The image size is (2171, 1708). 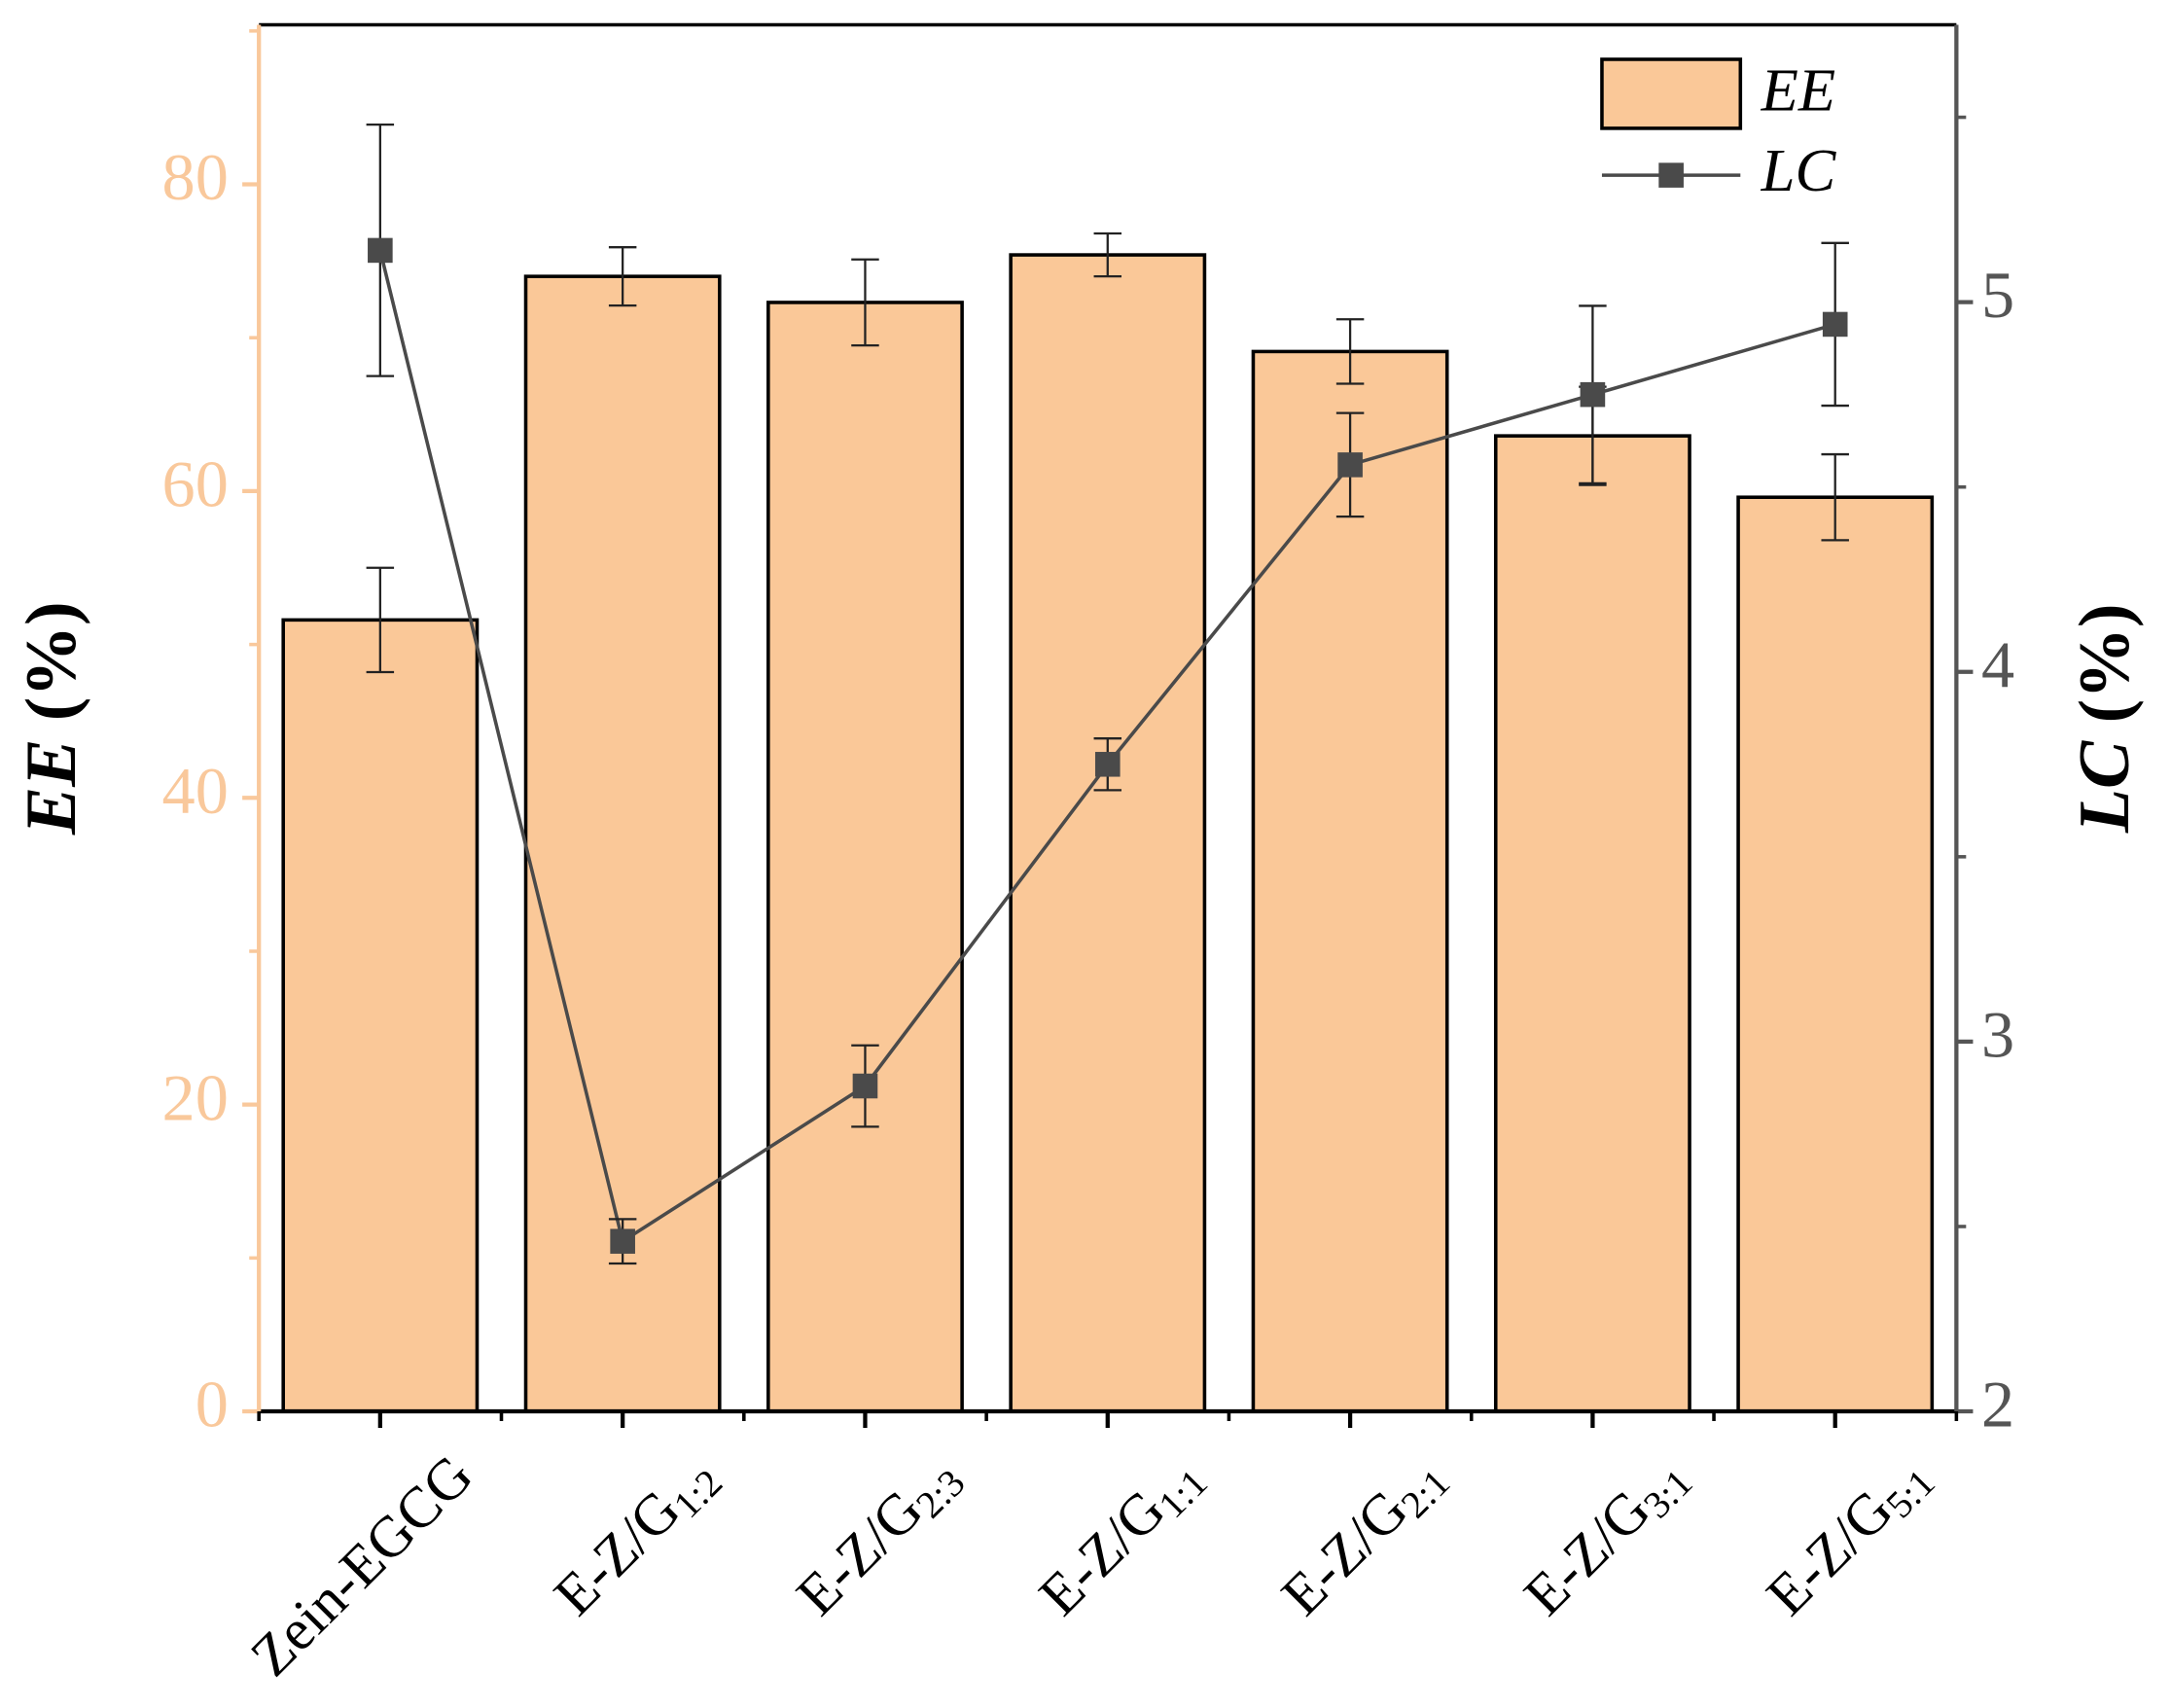 I want to click on y-tick-label: 60, so click(x=195, y=484).